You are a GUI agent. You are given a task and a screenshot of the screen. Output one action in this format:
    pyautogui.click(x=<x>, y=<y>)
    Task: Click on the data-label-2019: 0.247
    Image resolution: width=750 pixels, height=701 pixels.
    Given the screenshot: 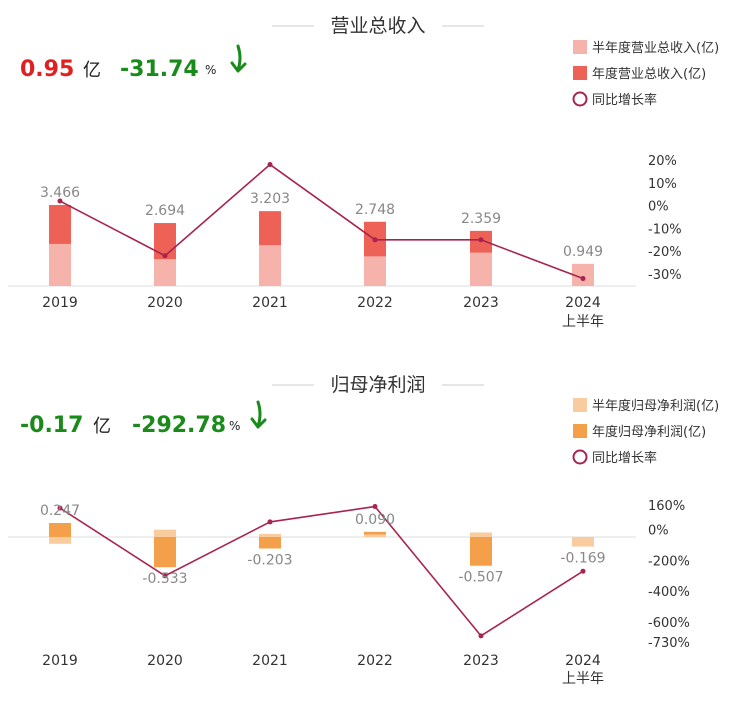 What is the action you would take?
    pyautogui.click(x=60, y=511)
    